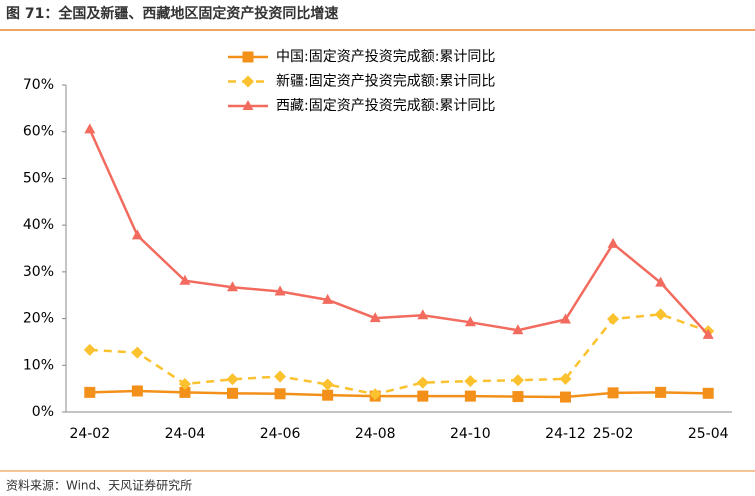  Describe the element at coordinates (708, 434) in the screenshot. I see `x-tick-label: 25-04` at that location.